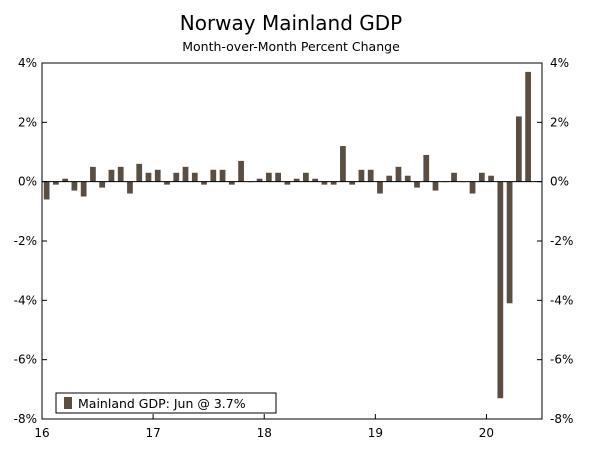  I want to click on right-axis: 4% 2% 0% -2% -4% -6% -8%, so click(555, 241).